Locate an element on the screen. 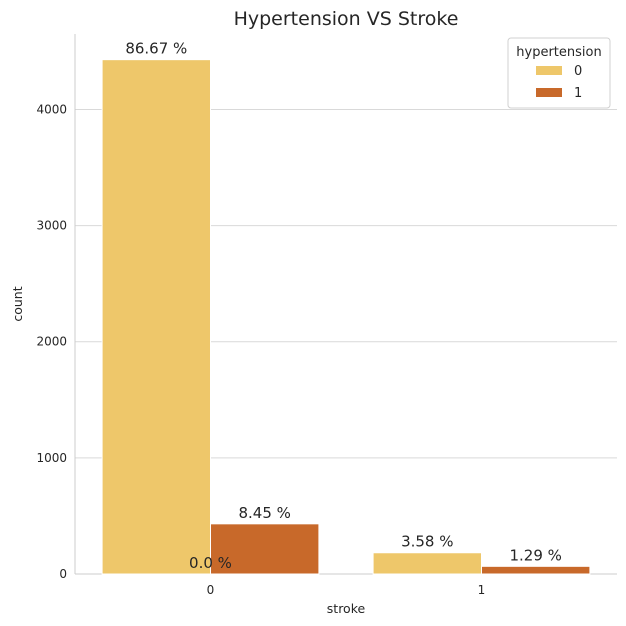 This screenshot has height=626, width=626. bar-data-label: 1.29 % is located at coordinates (535, 555).